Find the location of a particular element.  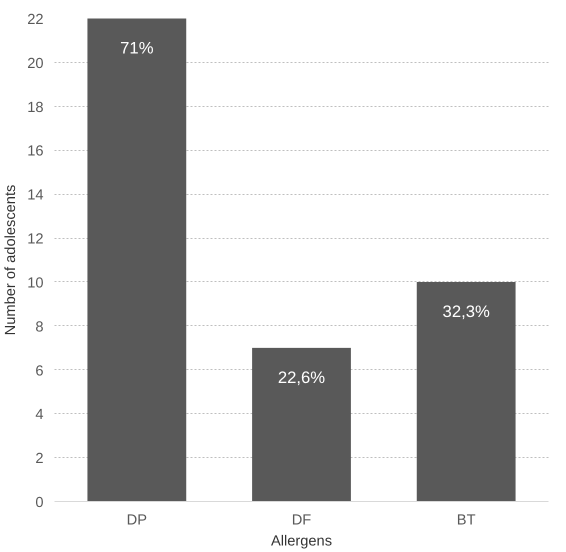

x-tick-label: DP is located at coordinates (137, 520).